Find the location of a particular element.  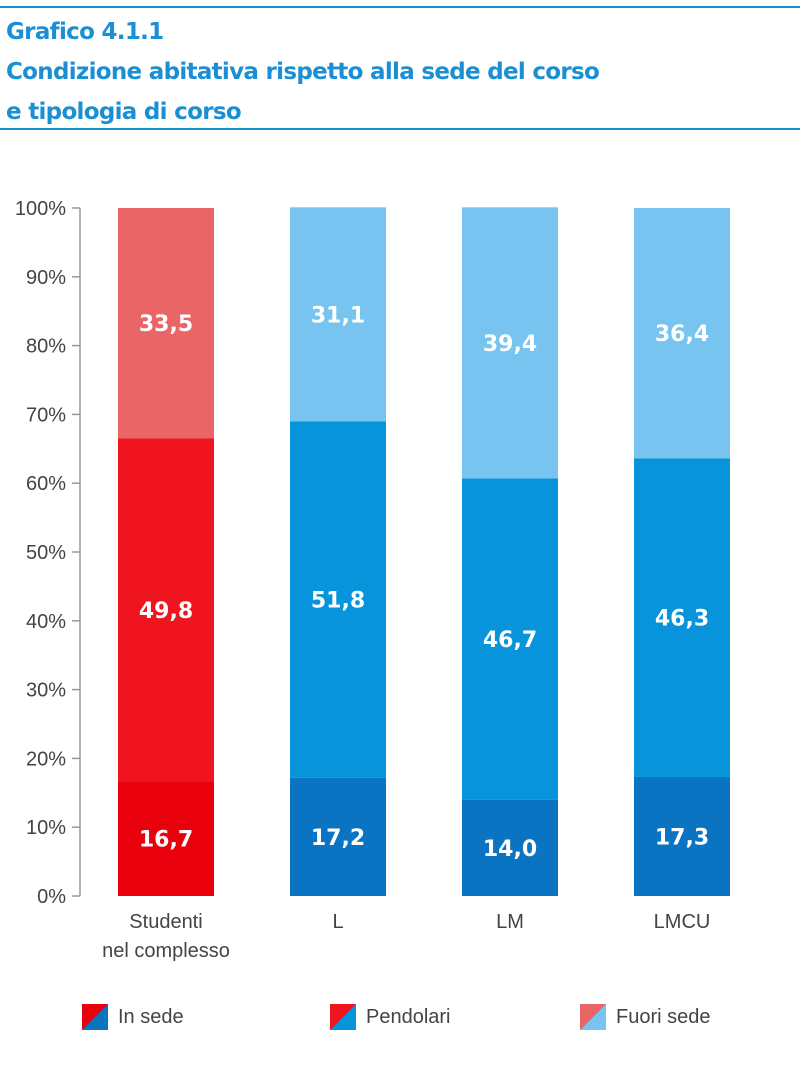

x-category-label: Studenti is located at coordinates (165, 922).